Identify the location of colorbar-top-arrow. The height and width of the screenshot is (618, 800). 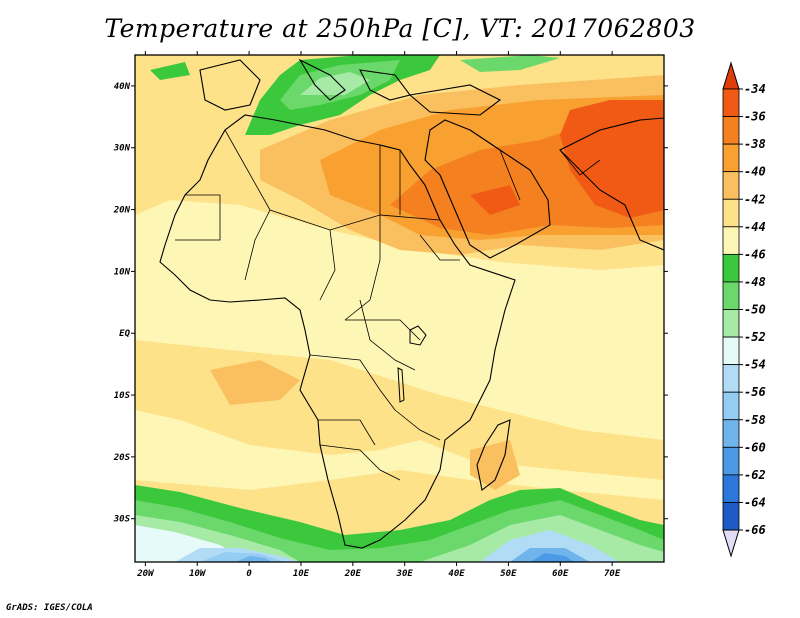
(731, 75).